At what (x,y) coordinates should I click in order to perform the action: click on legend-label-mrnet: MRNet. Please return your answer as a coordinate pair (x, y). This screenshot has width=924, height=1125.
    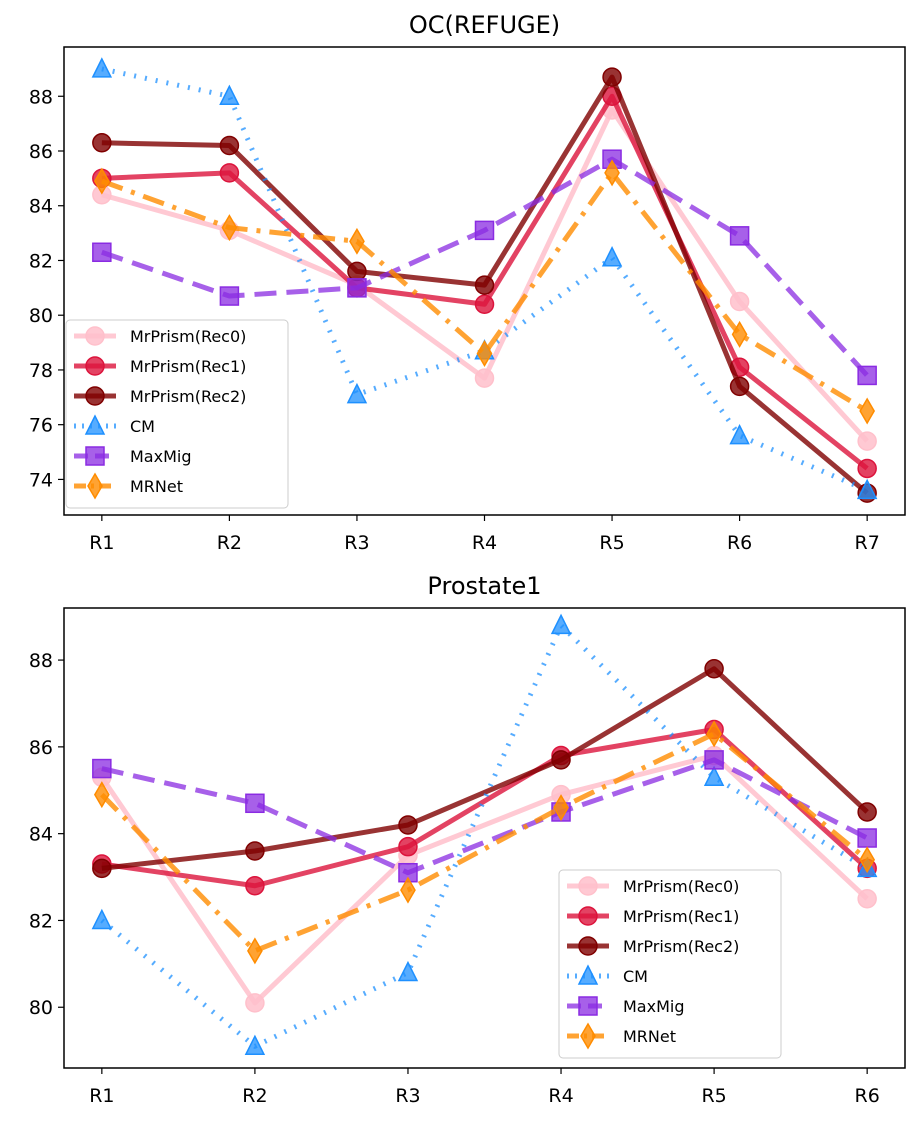
    Looking at the image, I should click on (649, 1036).